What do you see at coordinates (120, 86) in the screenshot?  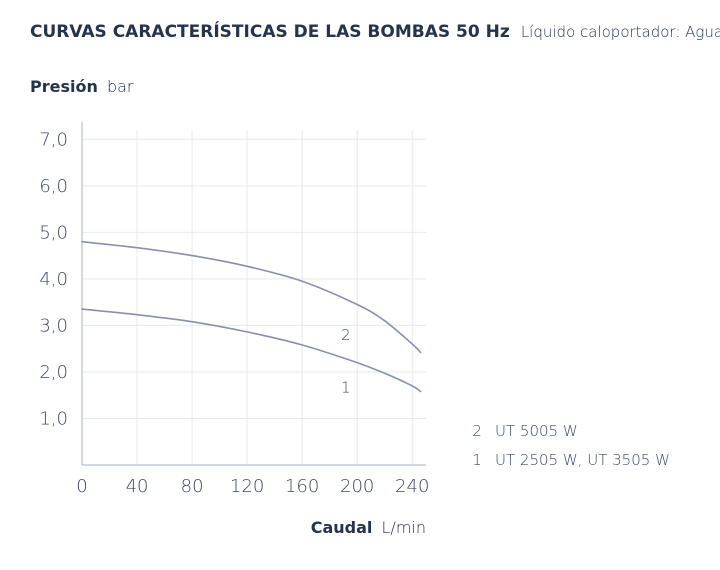 I see `y-axis-label-unit: bar` at bounding box center [120, 86].